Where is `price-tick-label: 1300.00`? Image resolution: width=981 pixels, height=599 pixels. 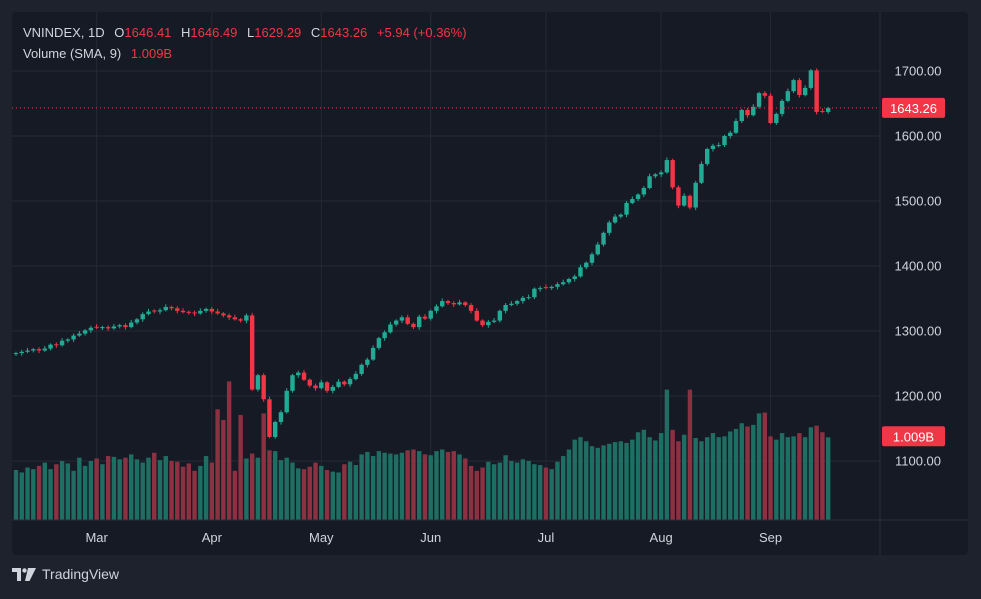 price-tick-label: 1300.00 is located at coordinates (918, 331).